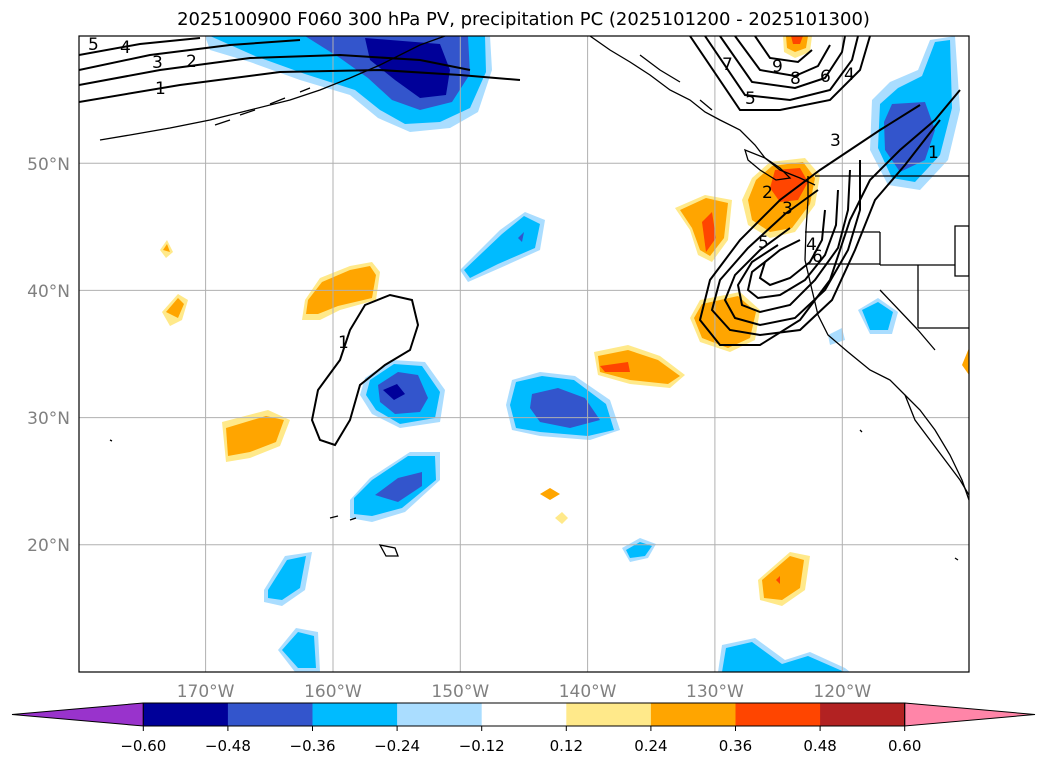 The width and height of the screenshot is (1047, 765). What do you see at coordinates (77, 714) in the screenshot?
I see `colorbar-extend-low` at bounding box center [77, 714].